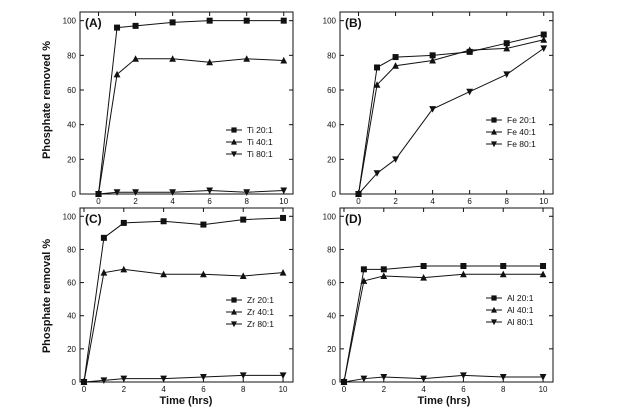 The height and width of the screenshot is (409, 620). Describe the element at coordinates (260, 154) in the screenshot. I see `legend-label: Ti 80:1` at that location.